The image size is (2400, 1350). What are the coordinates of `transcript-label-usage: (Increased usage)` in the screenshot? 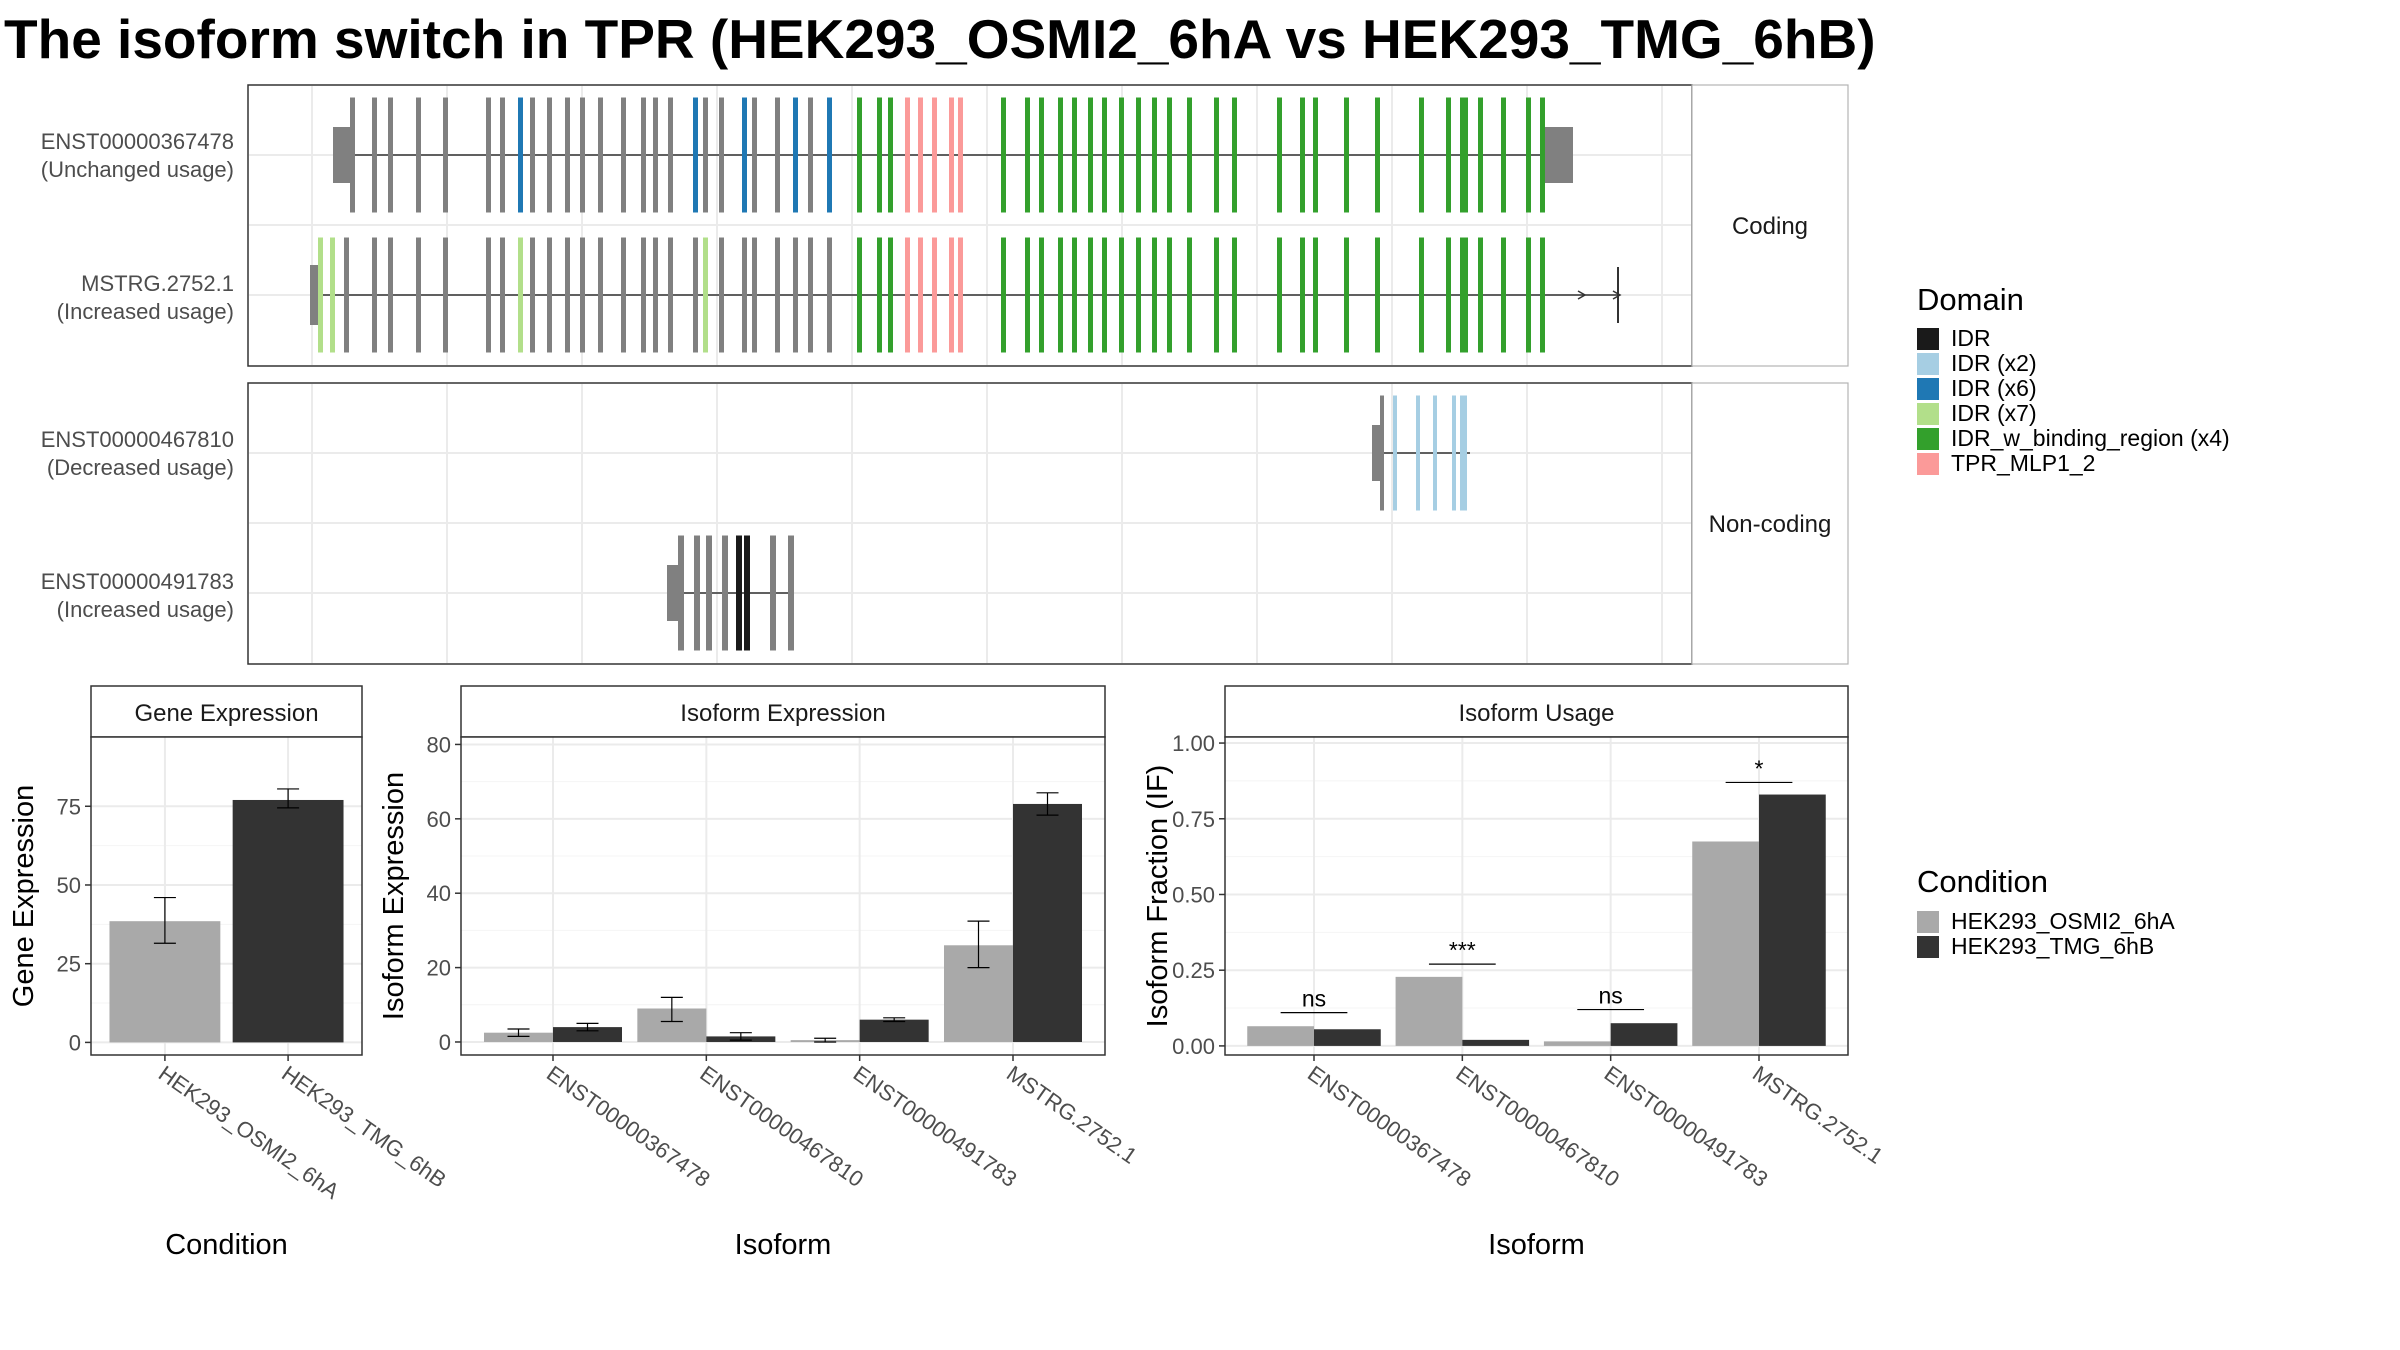 It's located at (145, 311).